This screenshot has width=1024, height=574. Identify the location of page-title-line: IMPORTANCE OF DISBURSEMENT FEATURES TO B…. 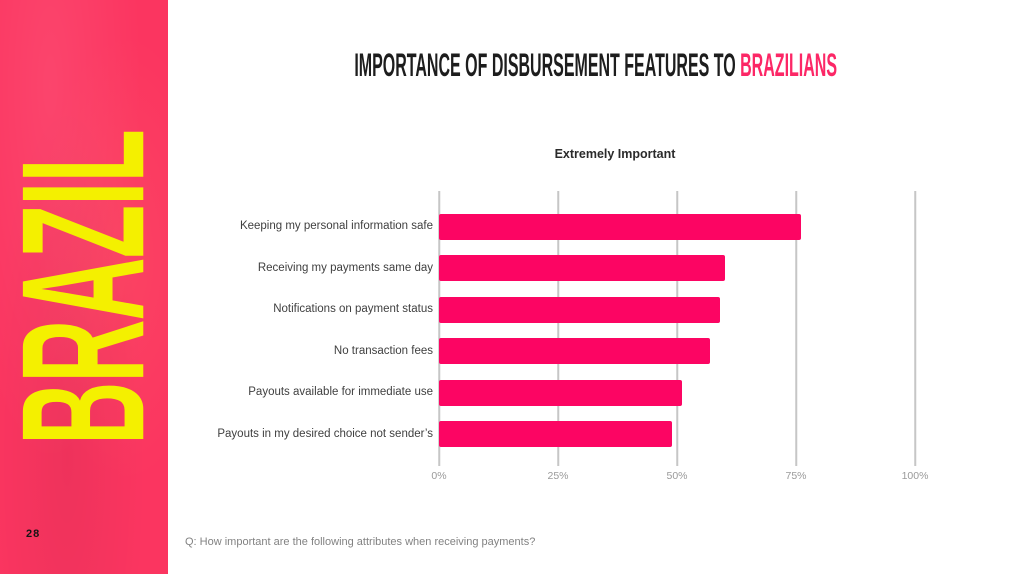
(596, 65).